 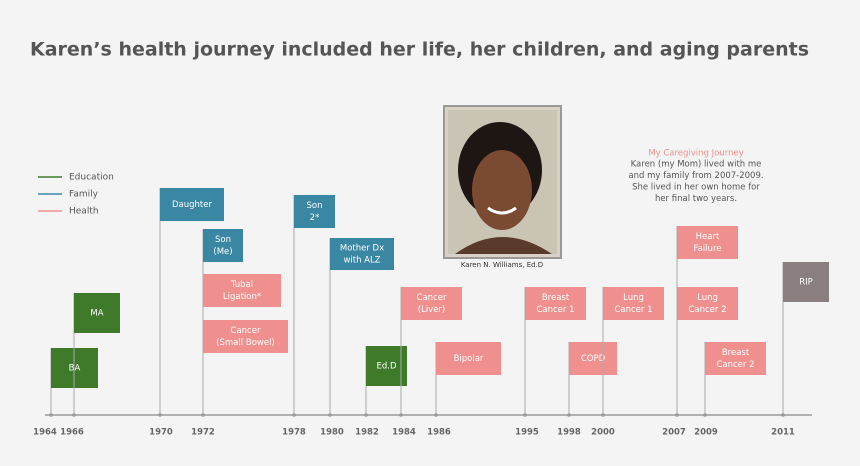 I want to click on event-label: Bipolar, so click(x=469, y=359).